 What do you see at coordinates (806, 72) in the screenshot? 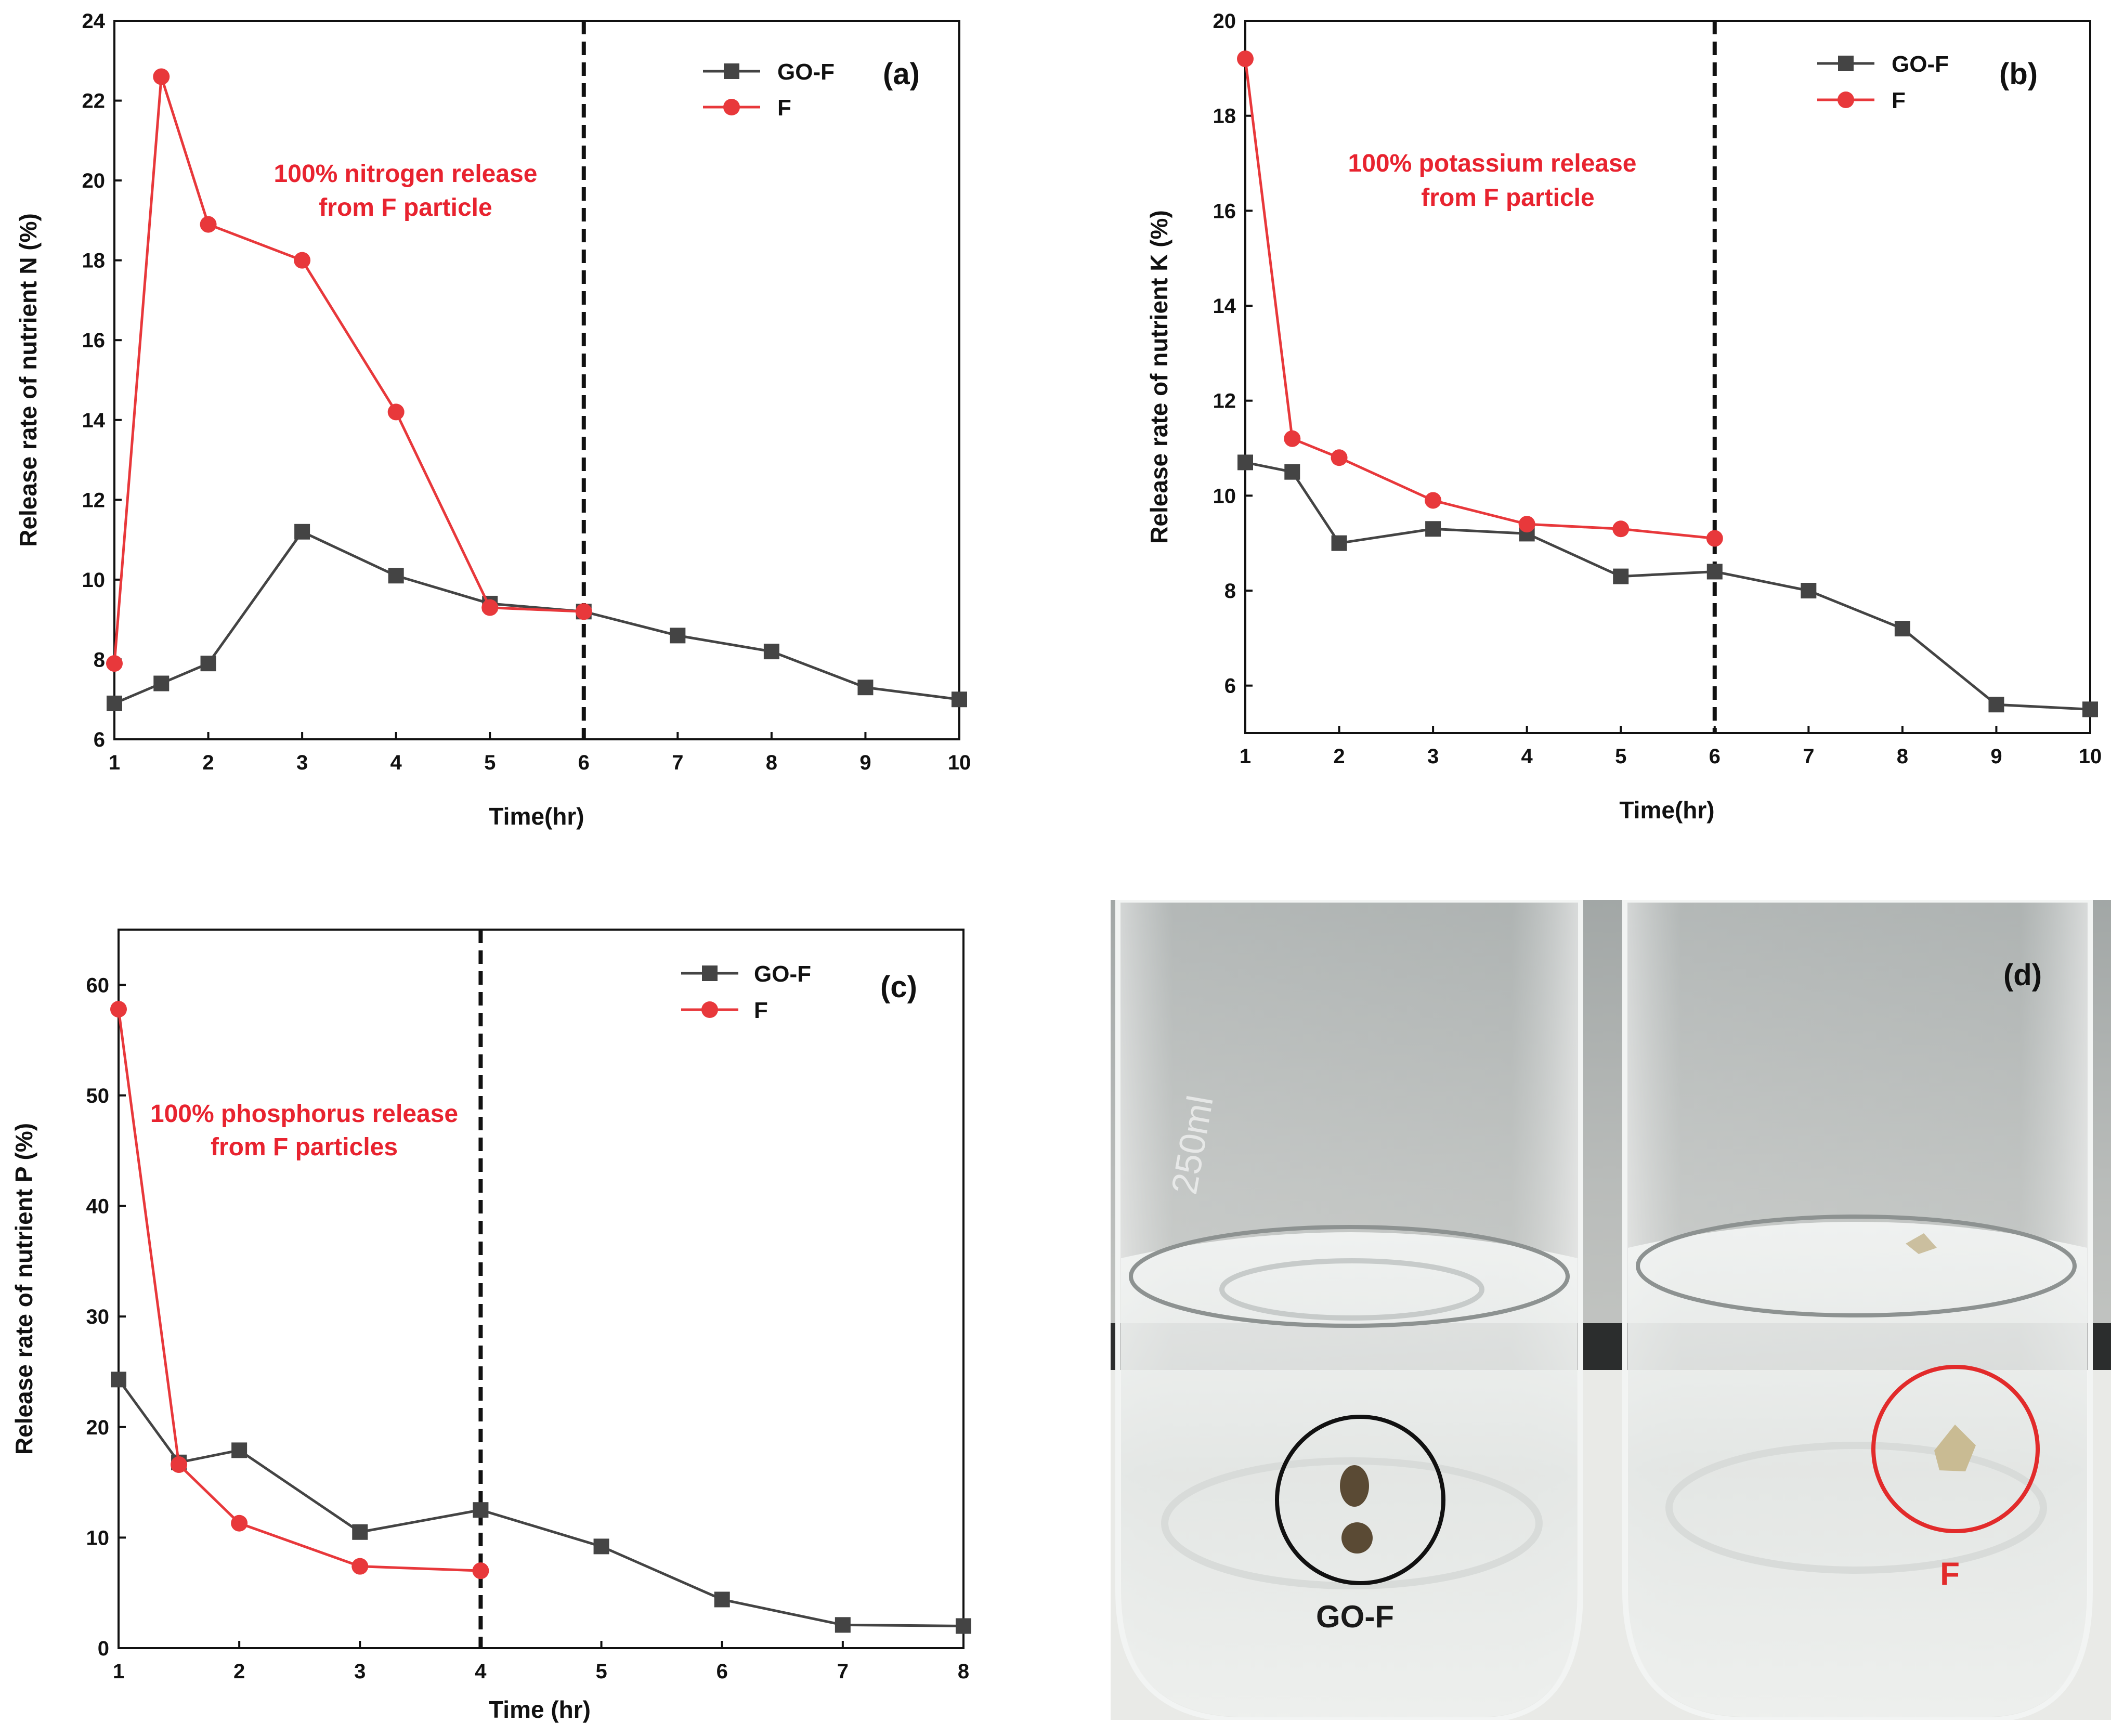
I see `legend-a-gof-label: GO-F` at bounding box center [806, 72].